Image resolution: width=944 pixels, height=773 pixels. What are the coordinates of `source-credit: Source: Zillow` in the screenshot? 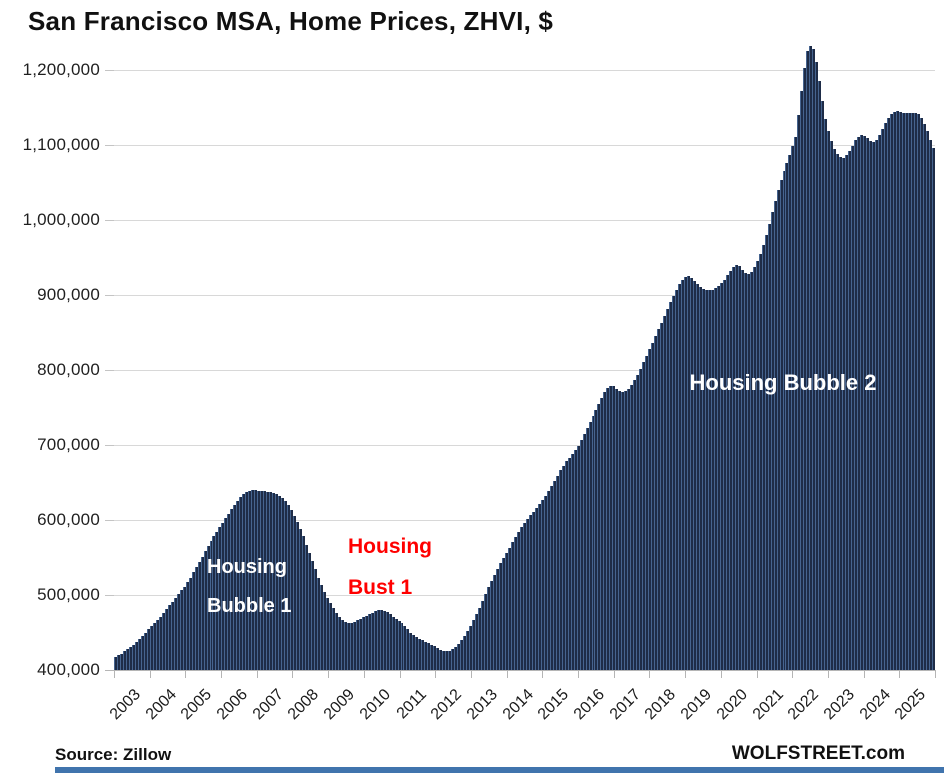 It's located at (113, 754).